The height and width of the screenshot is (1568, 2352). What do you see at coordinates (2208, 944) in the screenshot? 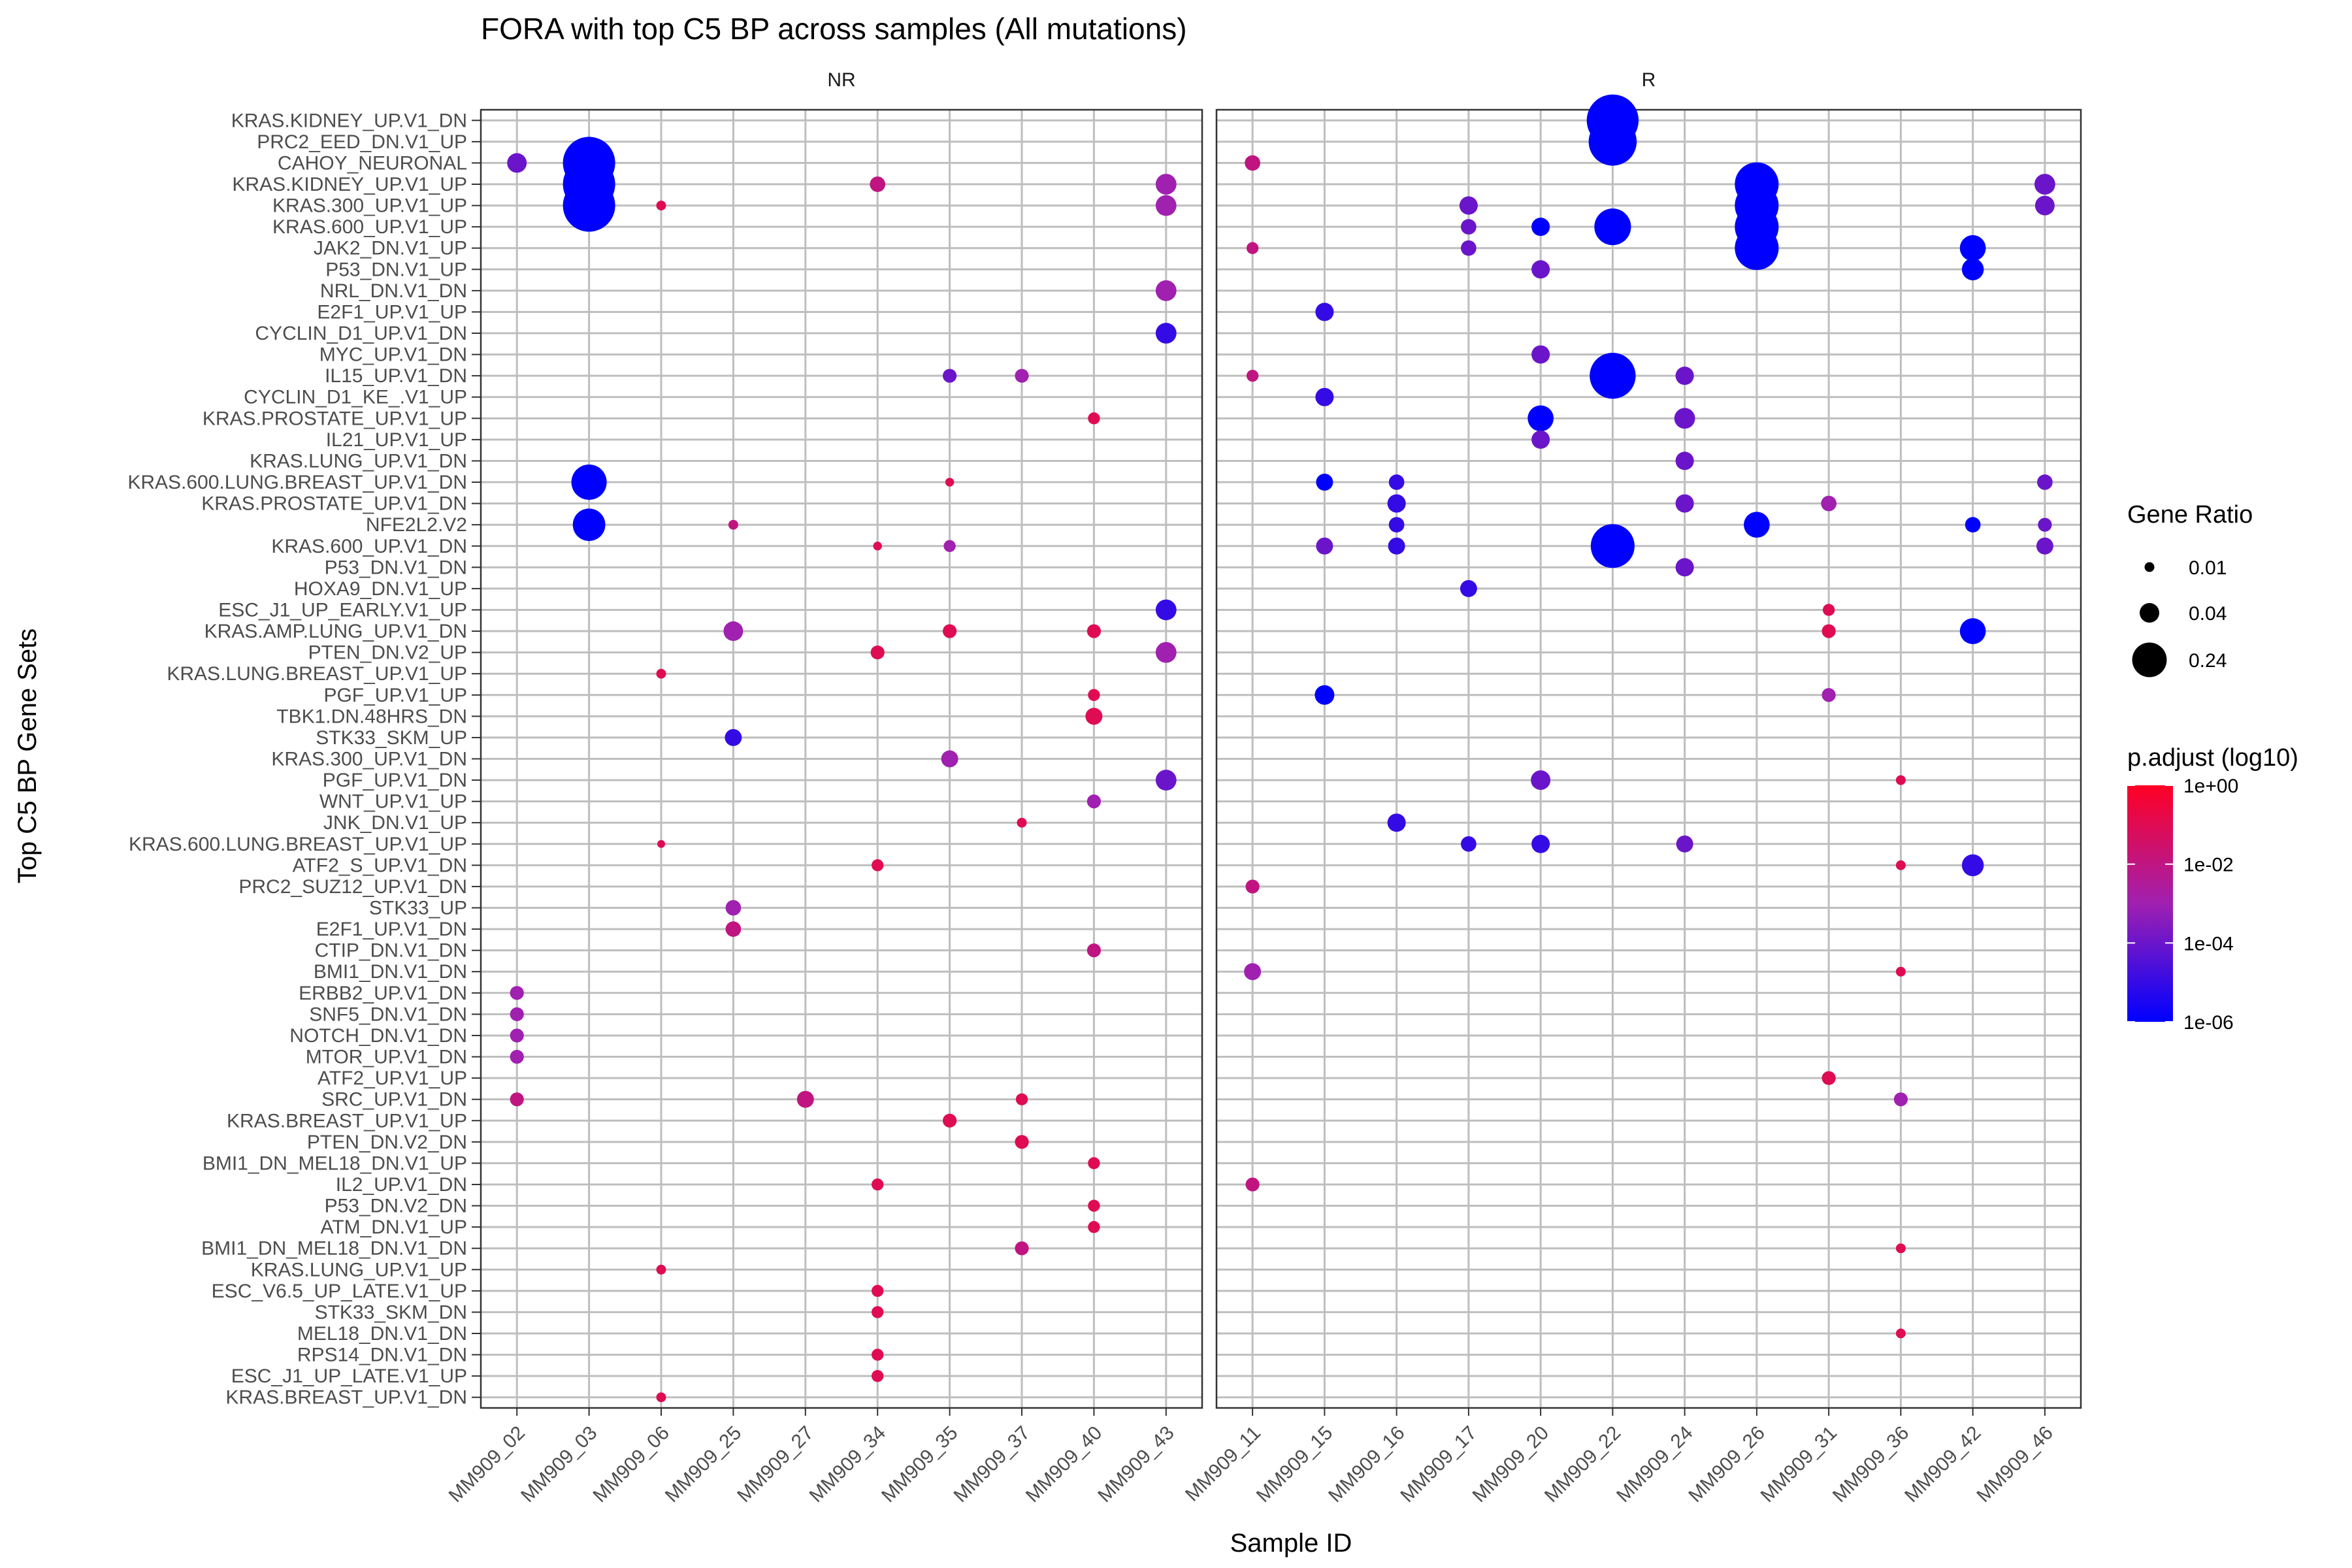
I see `color-legend-label: 1e-04` at bounding box center [2208, 944].